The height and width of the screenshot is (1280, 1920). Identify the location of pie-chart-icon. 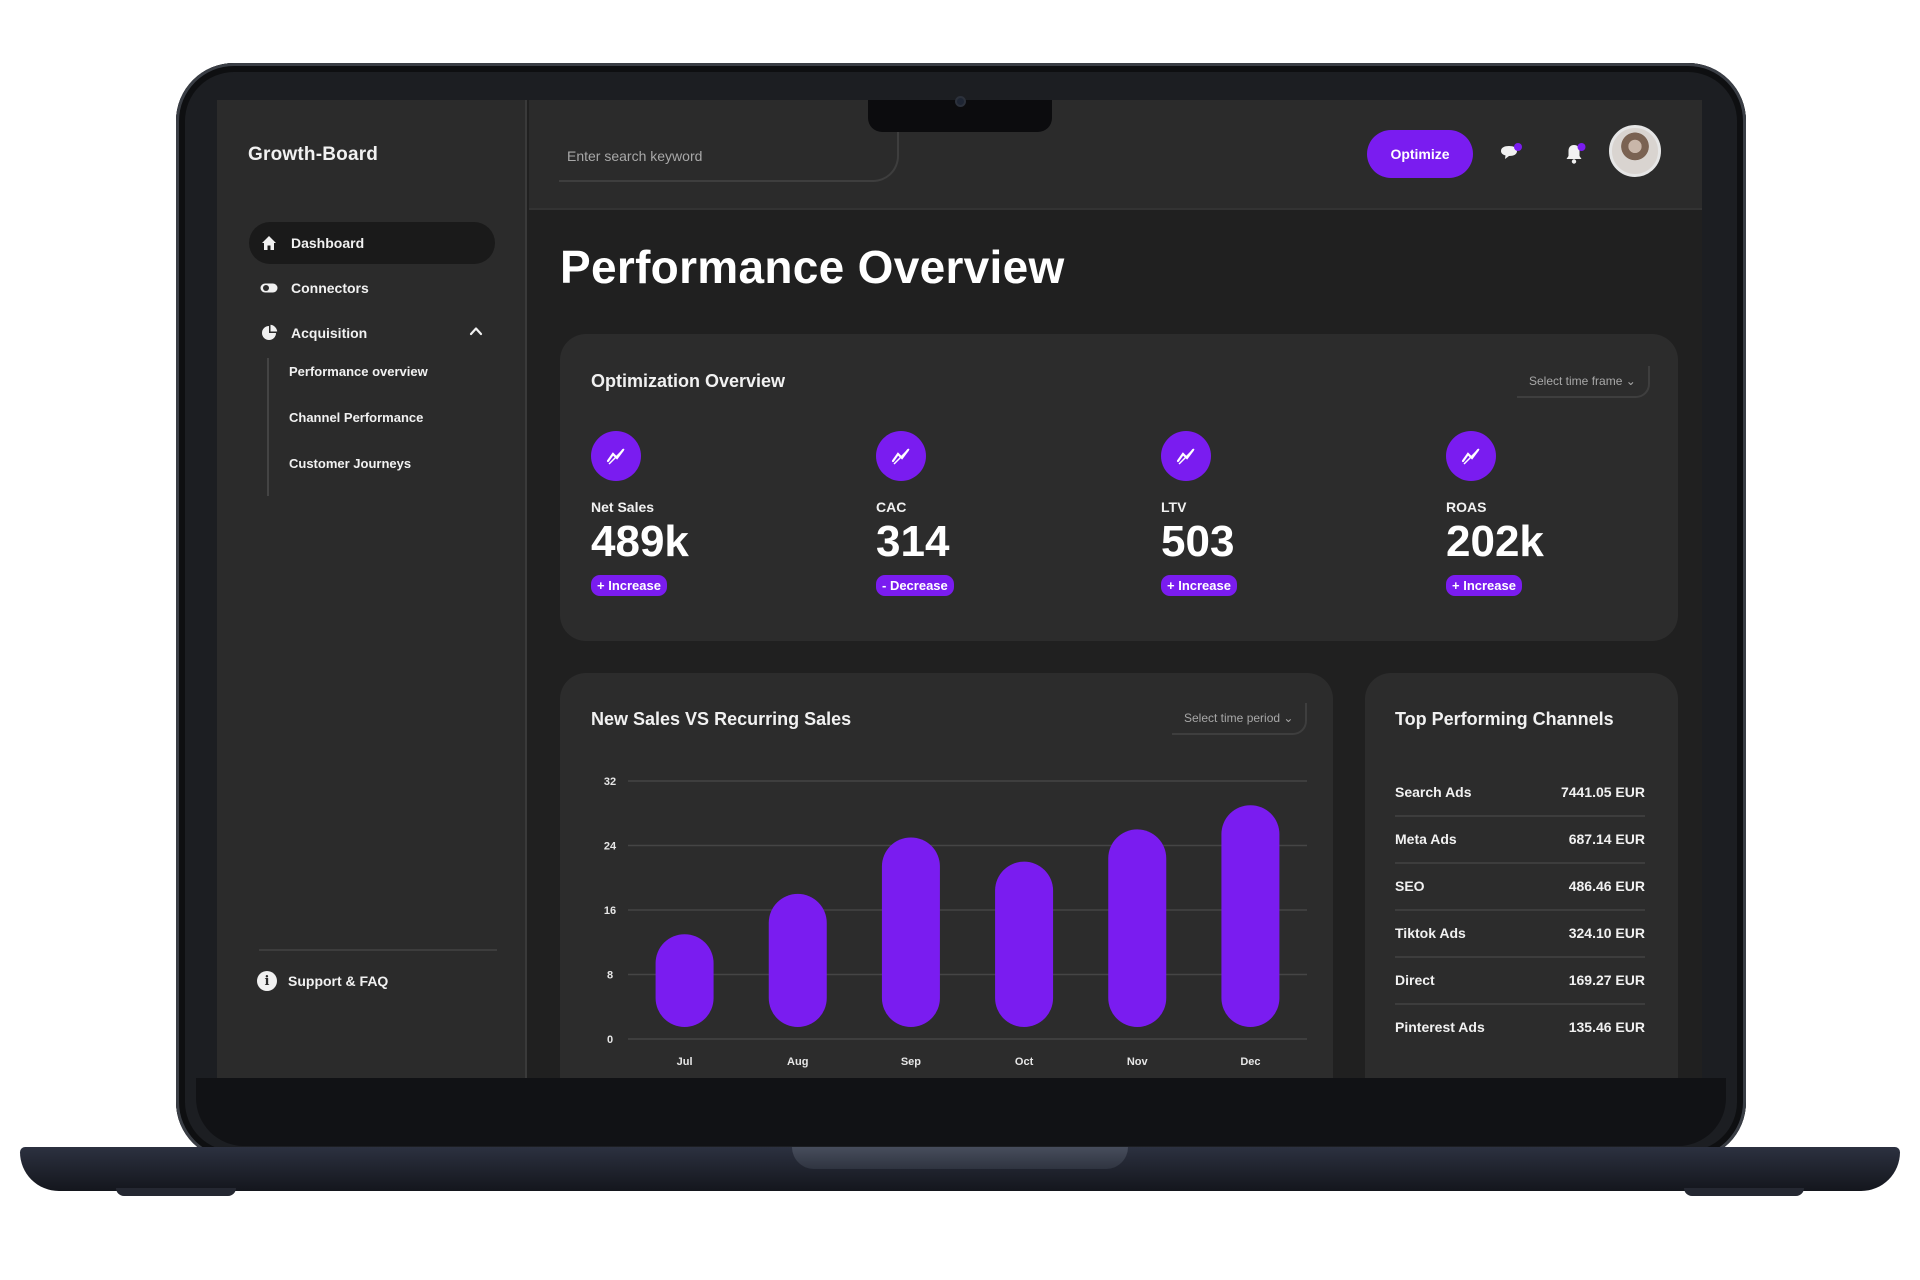
(269, 333).